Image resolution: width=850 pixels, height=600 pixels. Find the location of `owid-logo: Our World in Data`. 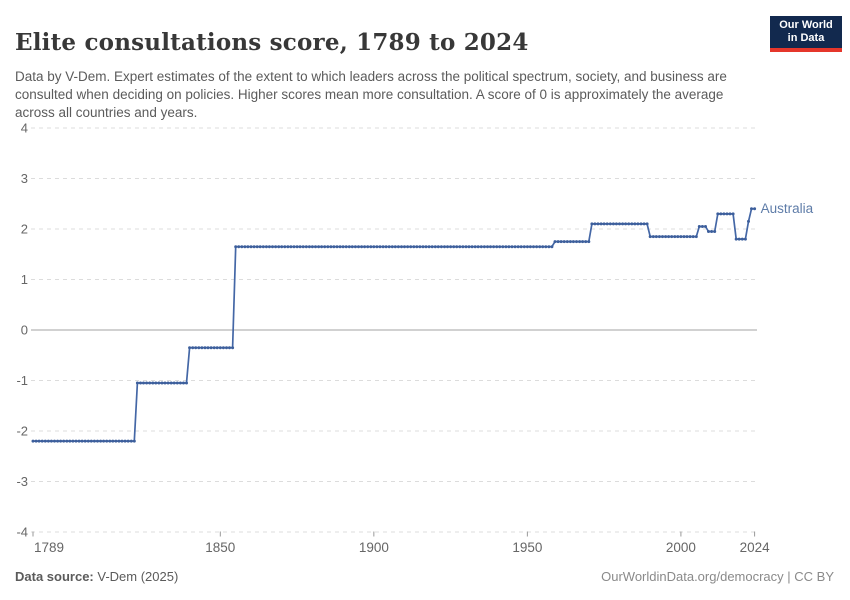

owid-logo: Our World in Data is located at coordinates (806, 34).